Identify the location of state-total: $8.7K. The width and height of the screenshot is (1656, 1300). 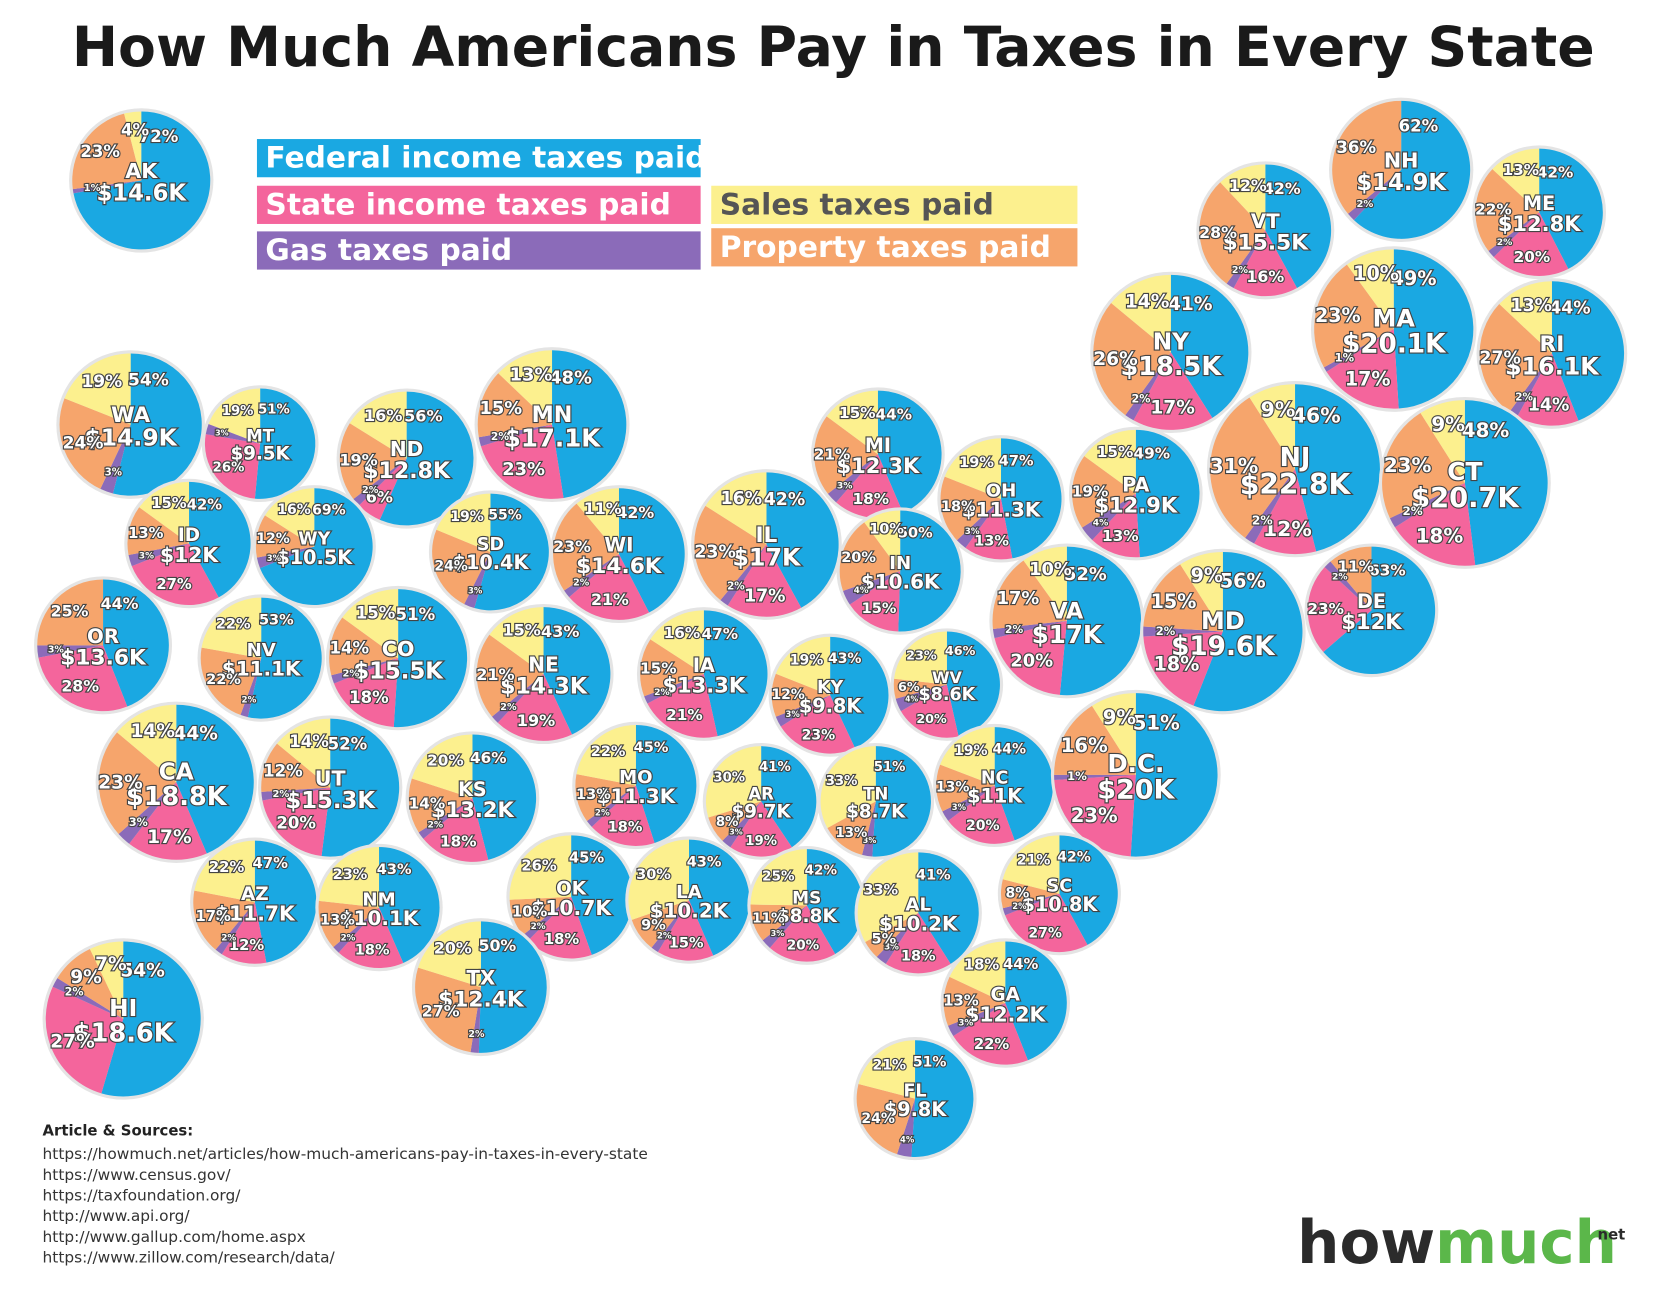
(876, 811).